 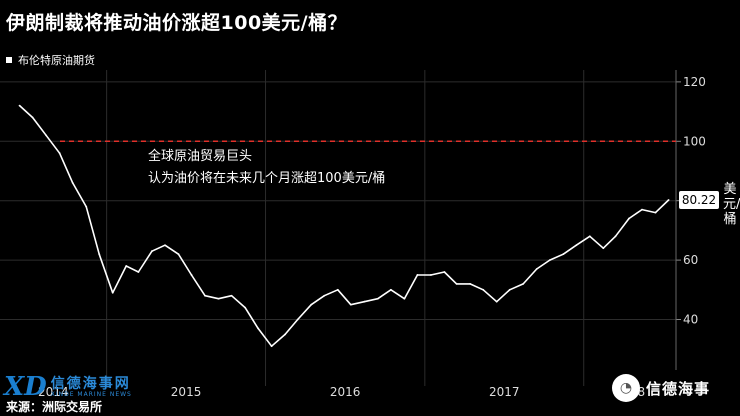 I want to click on watermark-logo-left: XD 信德海事网 XINDE MARINE NEWS, so click(x=99, y=387).